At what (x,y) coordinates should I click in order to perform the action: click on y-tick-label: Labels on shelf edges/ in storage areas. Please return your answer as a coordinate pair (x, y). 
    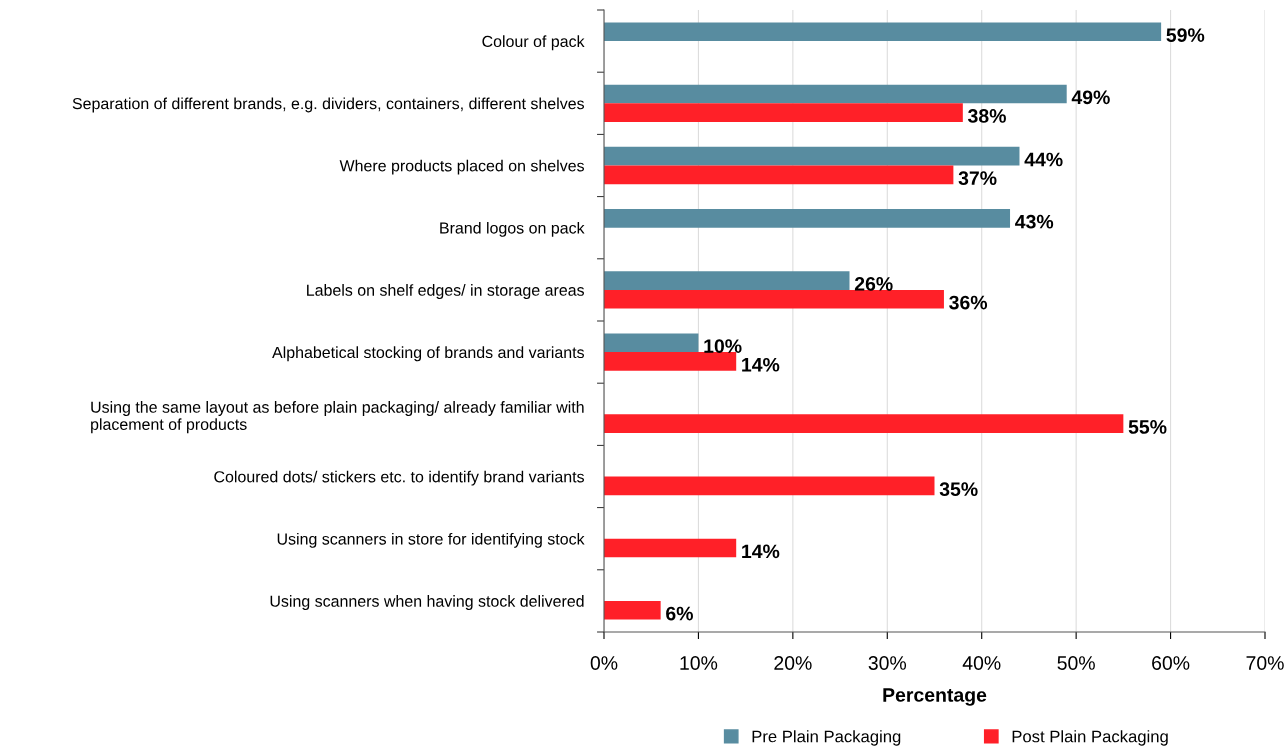
    Looking at the image, I should click on (445, 291).